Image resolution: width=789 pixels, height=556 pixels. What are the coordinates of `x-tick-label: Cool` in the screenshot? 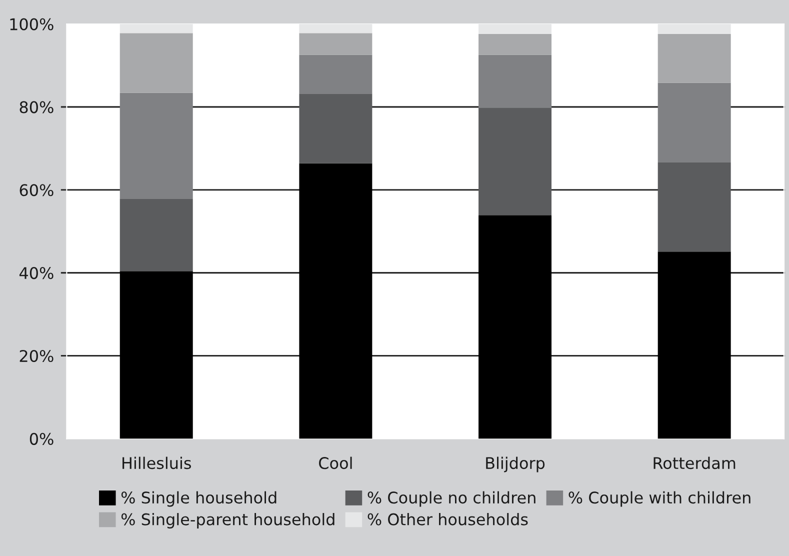 It's located at (335, 463).